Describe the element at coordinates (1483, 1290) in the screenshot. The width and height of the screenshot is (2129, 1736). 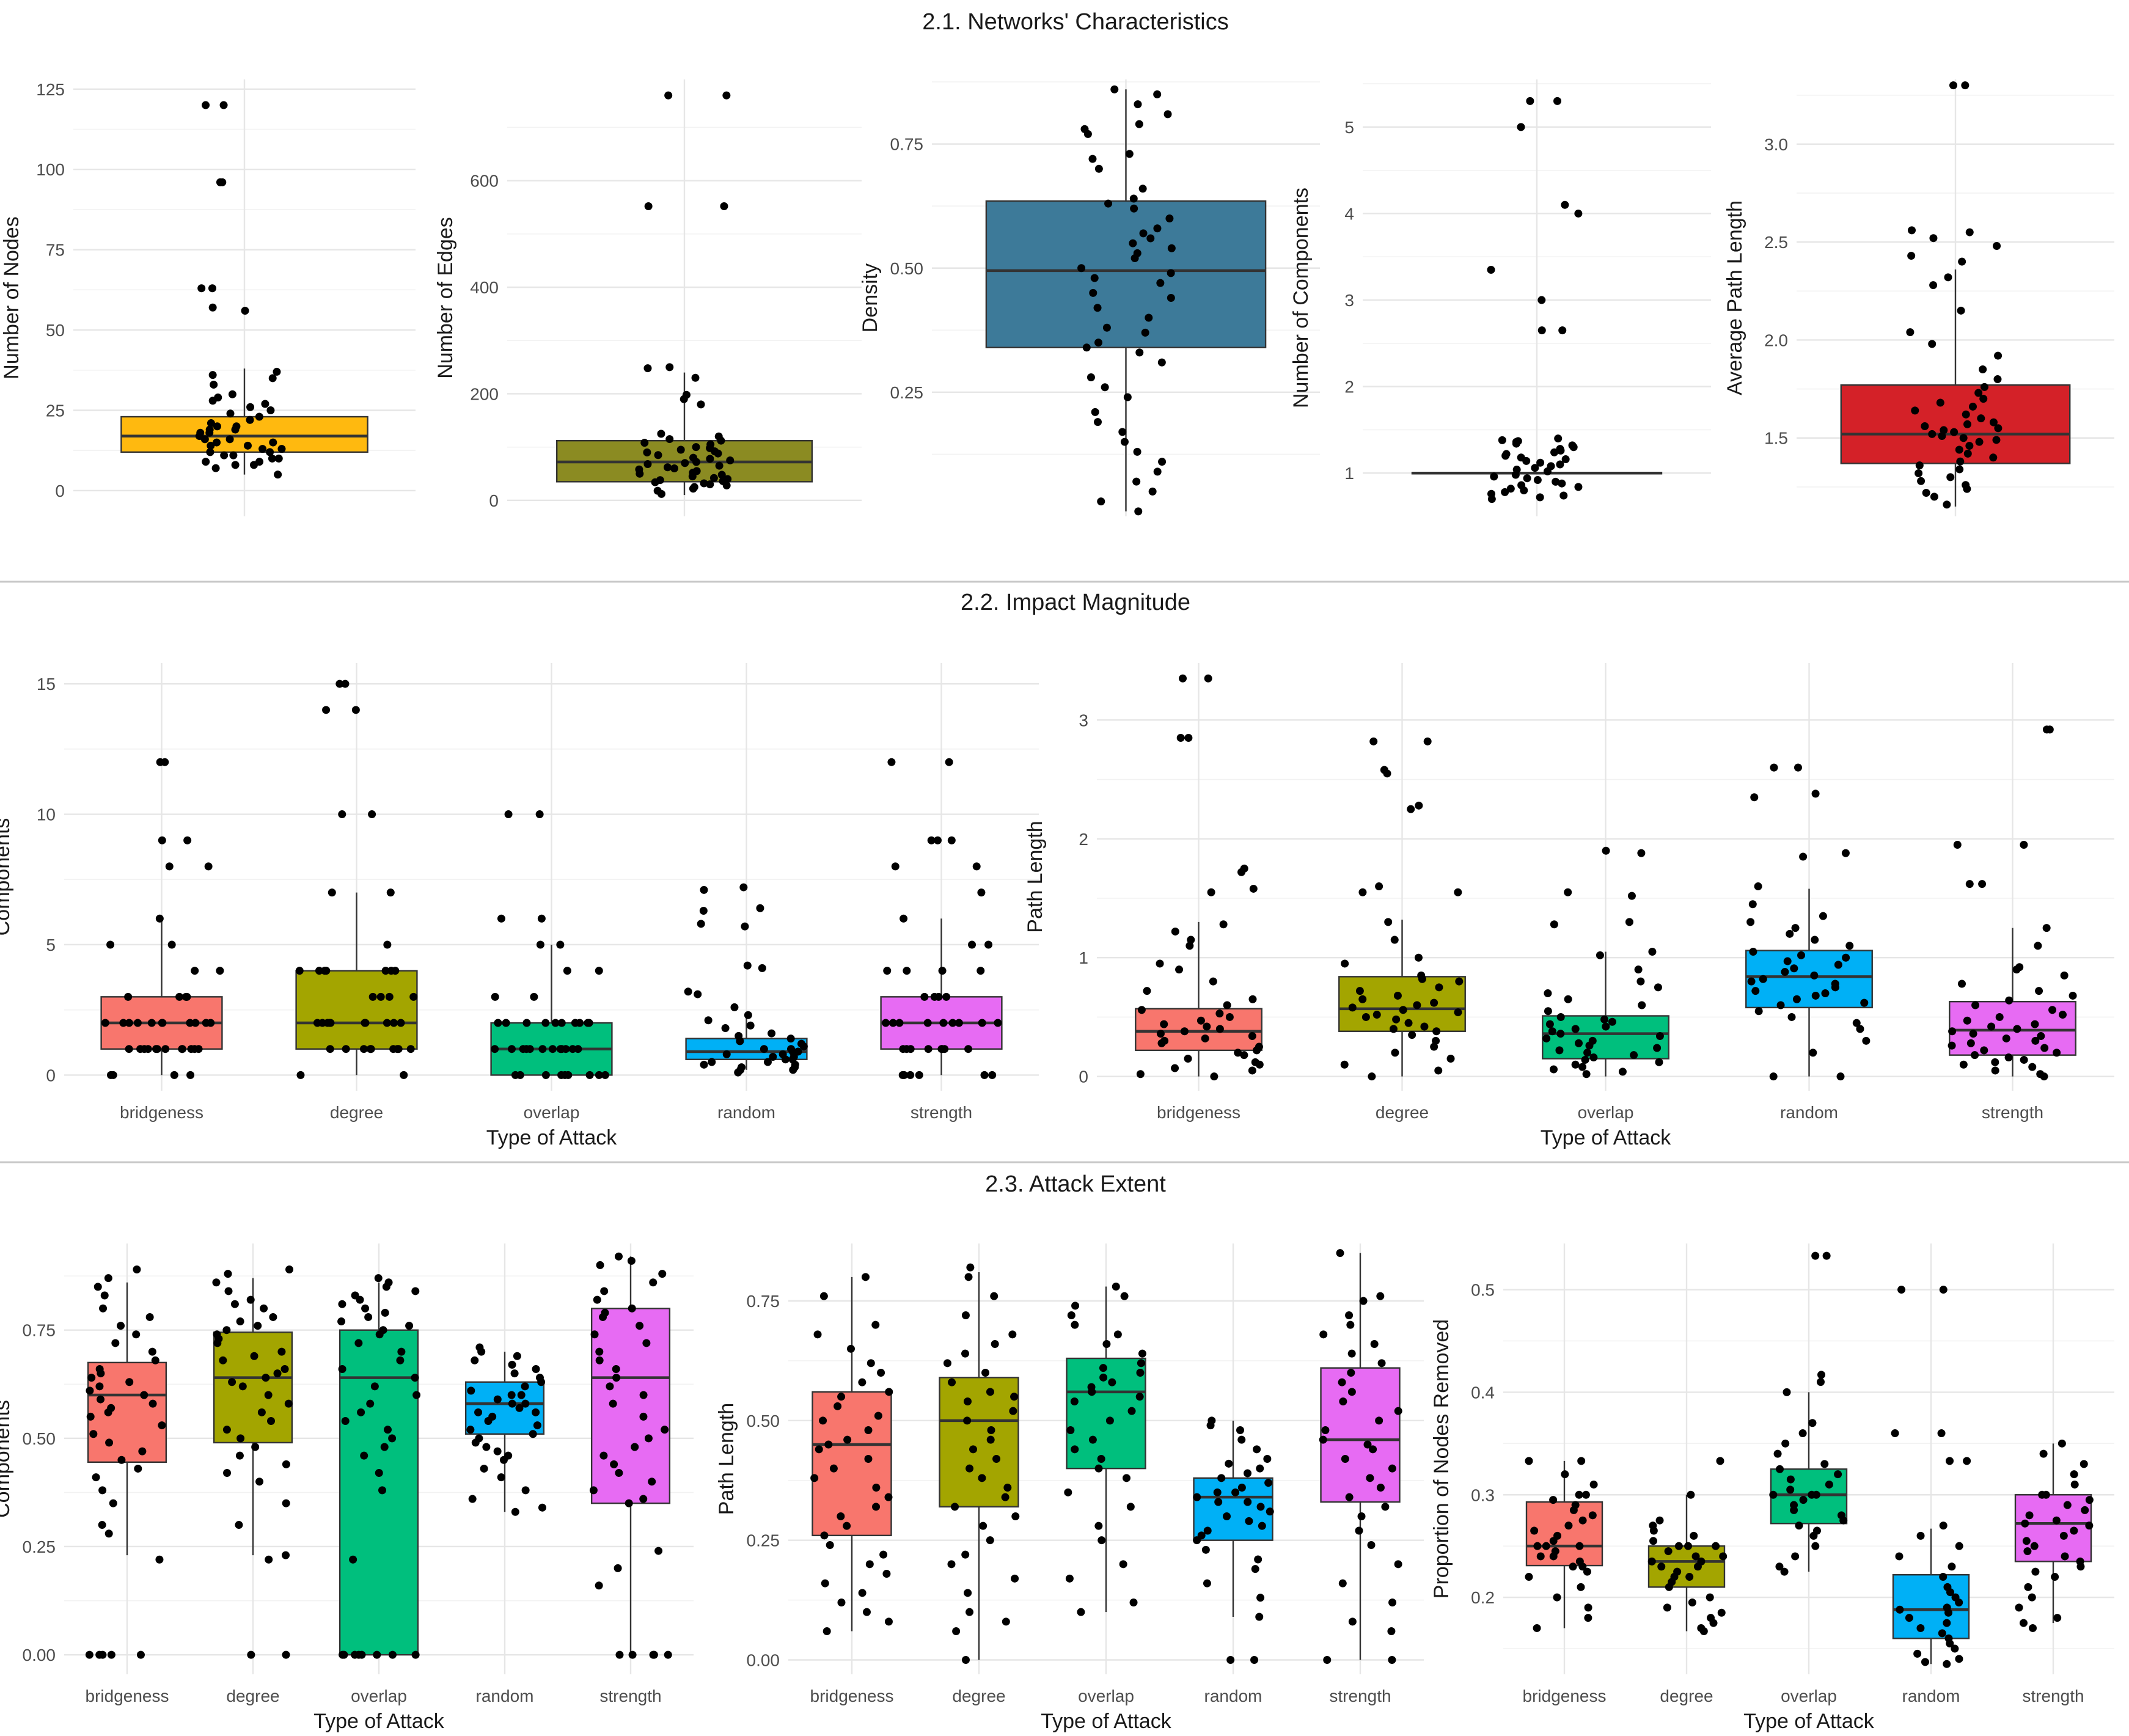
I see `y-tick-label: 0.5` at that location.